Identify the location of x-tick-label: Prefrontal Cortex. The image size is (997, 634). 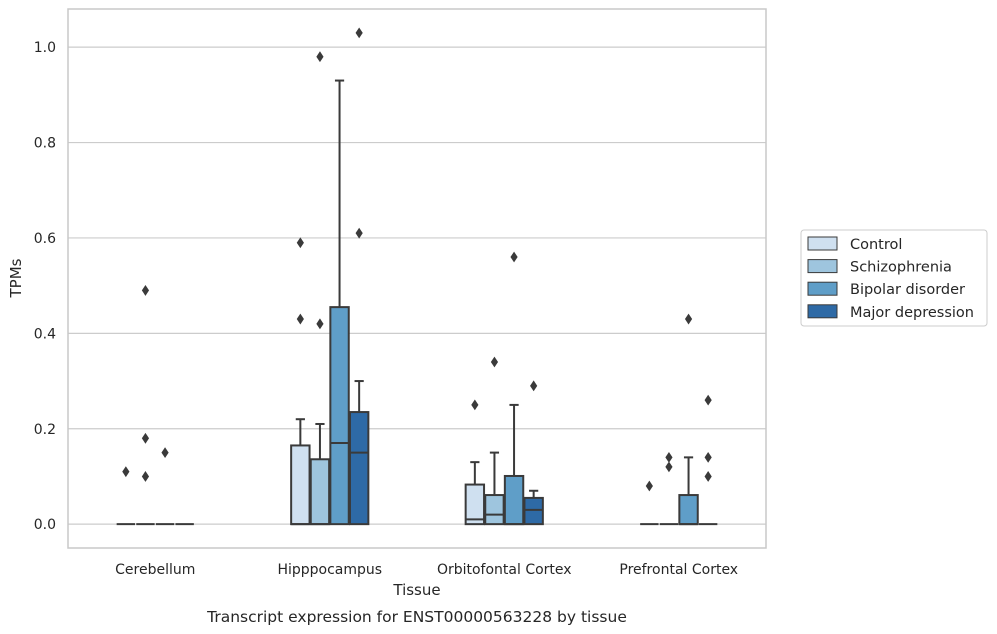
(678, 570).